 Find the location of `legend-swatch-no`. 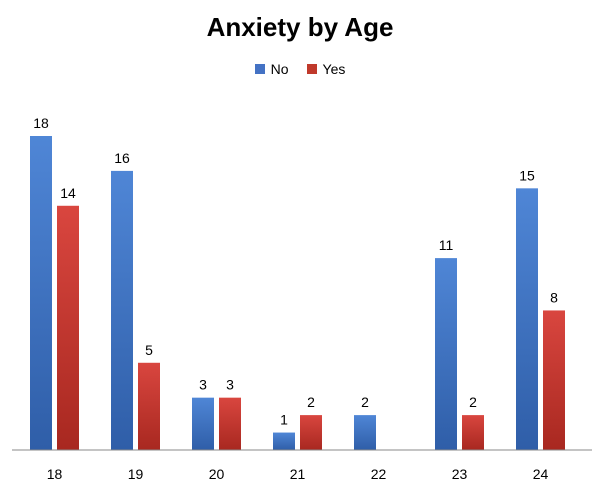

legend-swatch-no is located at coordinates (259, 69).